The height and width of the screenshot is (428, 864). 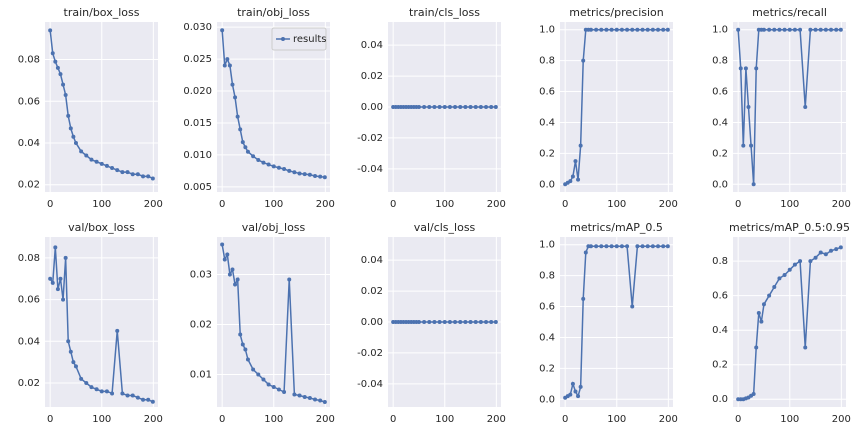 I want to click on y-tick-label: 0.08, so click(x=29, y=258).